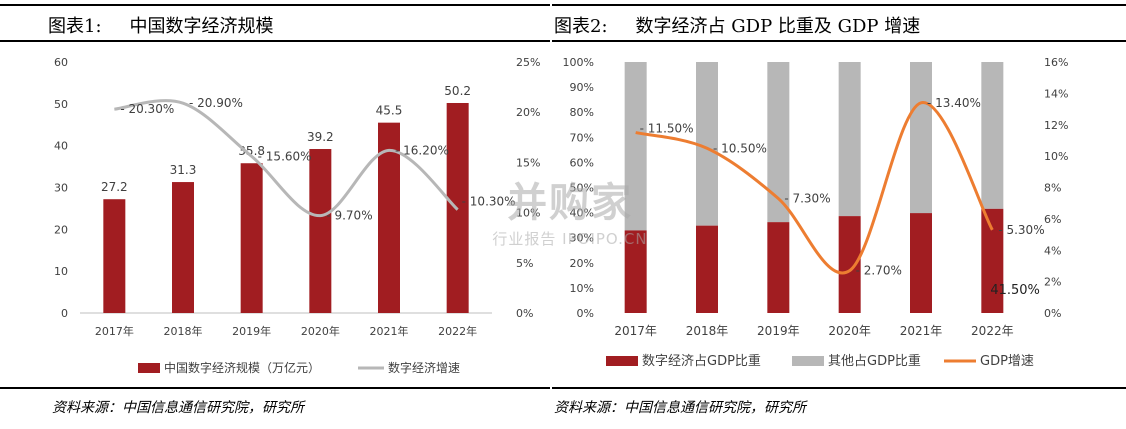 The width and height of the screenshot is (1126, 429). Describe the element at coordinates (61, 229) in the screenshot. I see `left-axis-tick-label: 20` at that location.